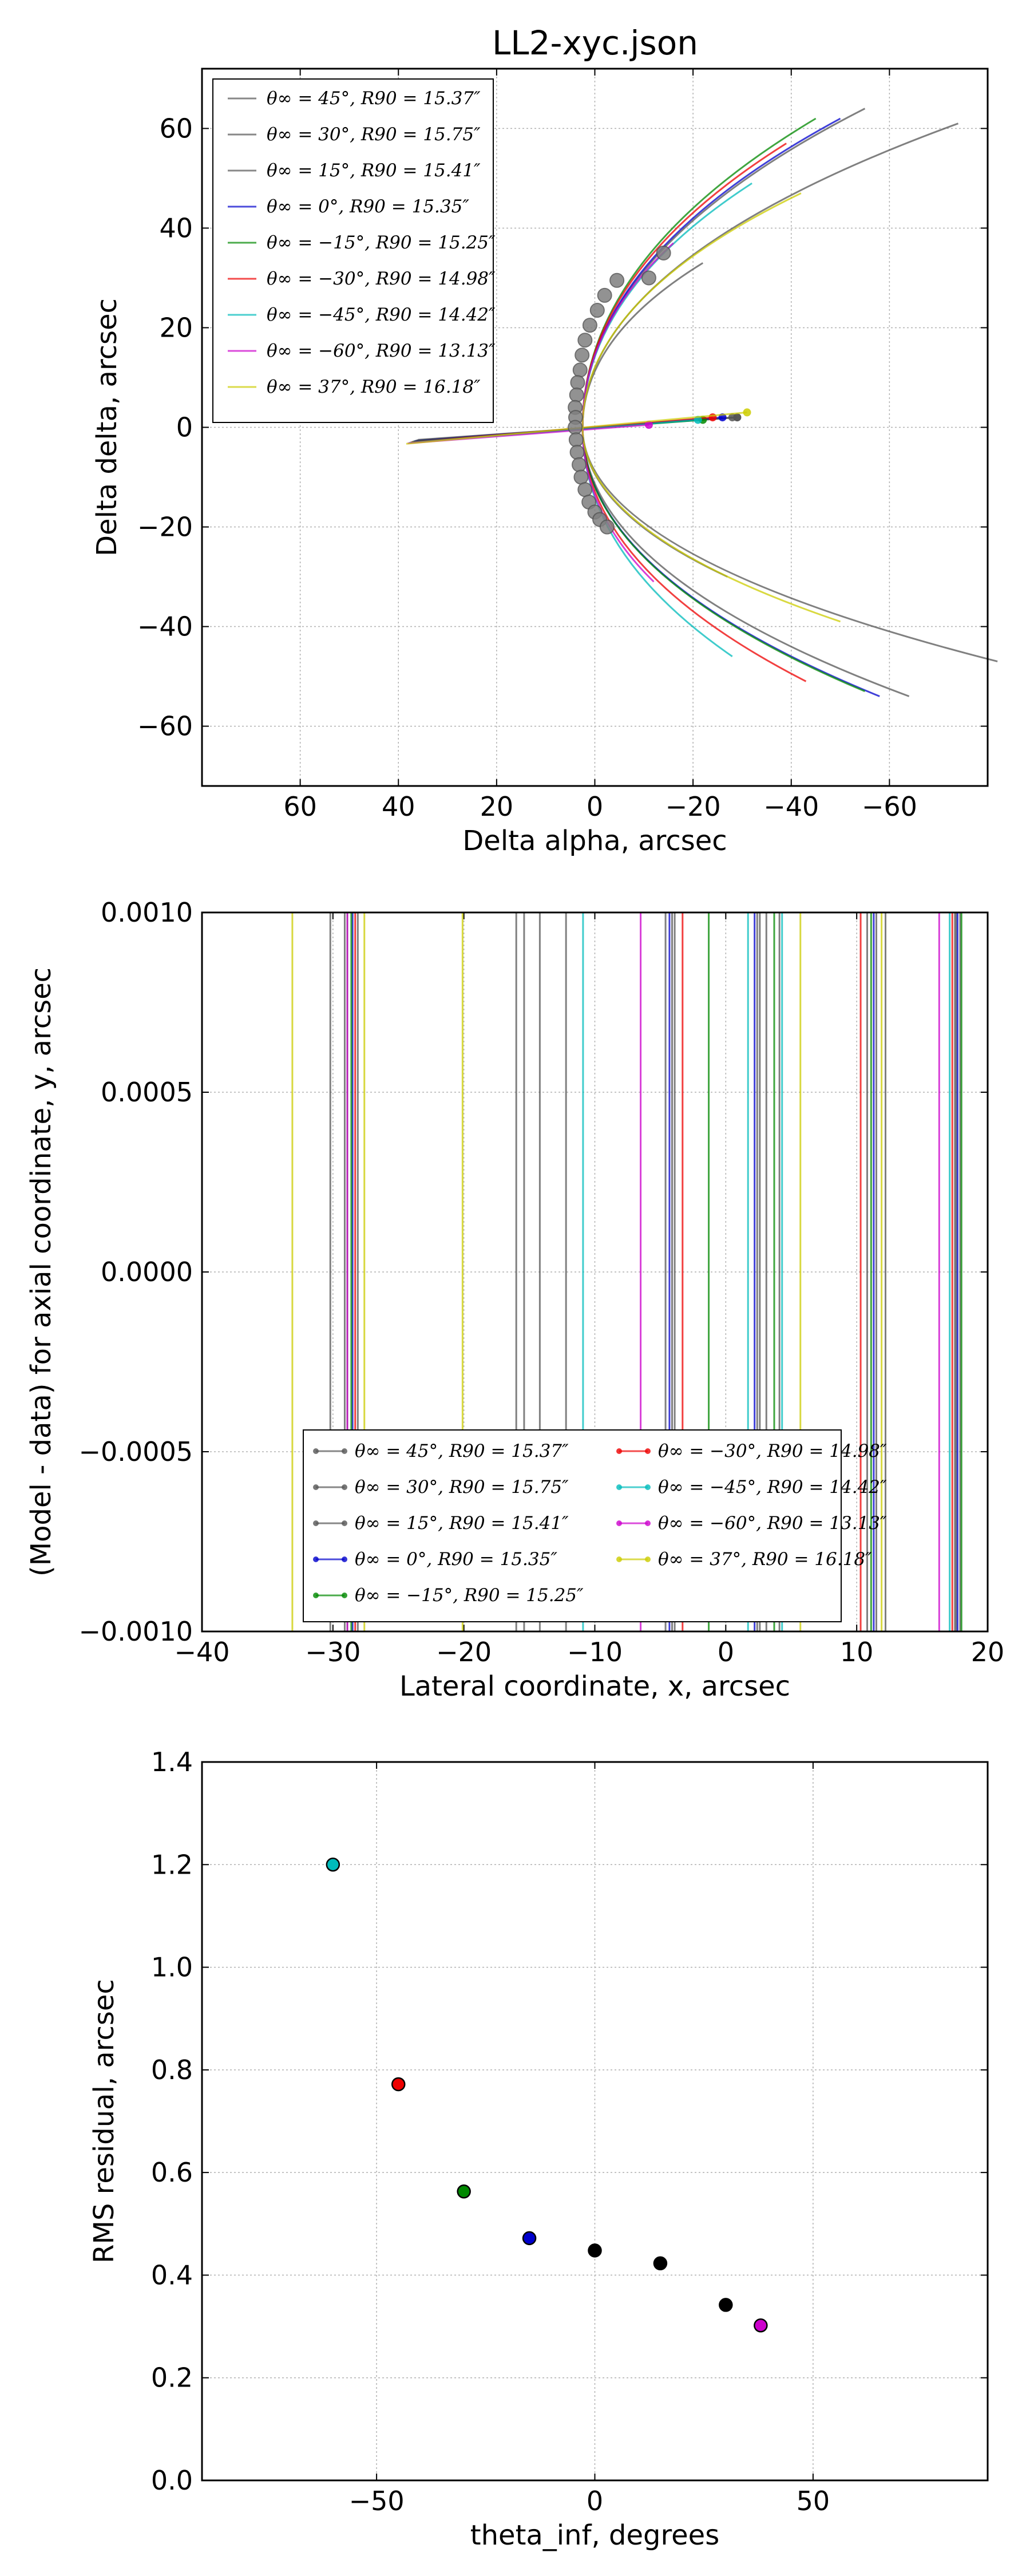 The image size is (1030, 2576). What do you see at coordinates (368, 206) in the screenshot?
I see `top-legend-text: θ∞ = 0°, R90 = 15.35″` at bounding box center [368, 206].